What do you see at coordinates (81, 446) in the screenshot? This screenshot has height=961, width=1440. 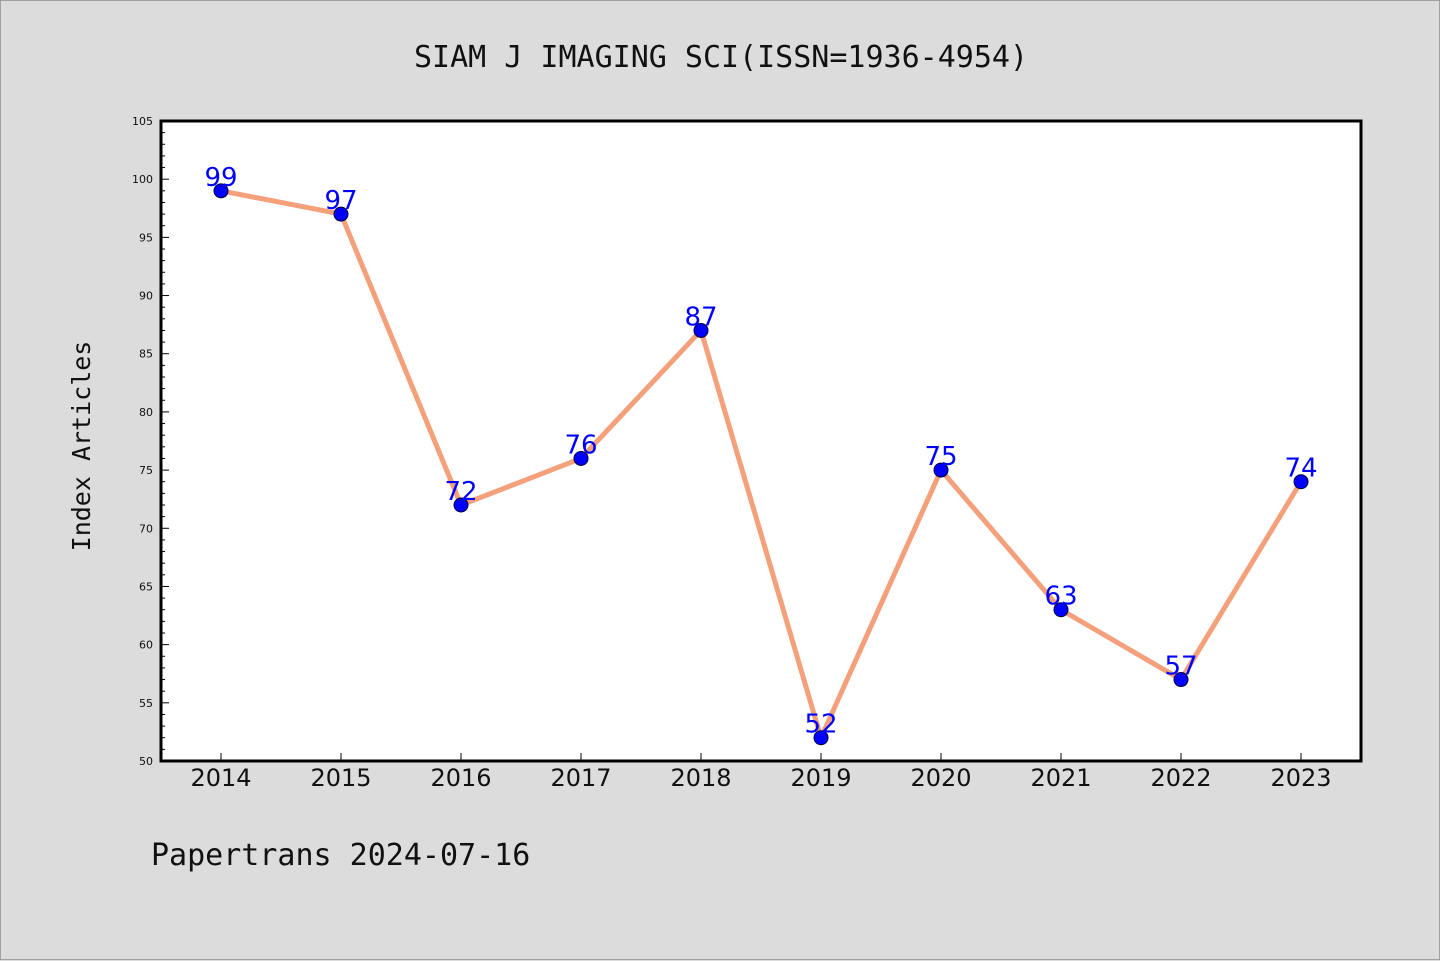 I see `y-axis-label: Index Articles` at bounding box center [81, 446].